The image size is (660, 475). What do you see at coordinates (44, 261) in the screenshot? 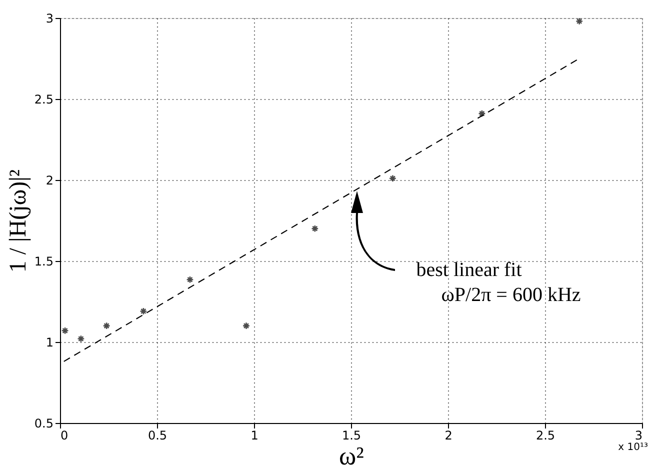
I see `y-tick-label: 1.5` at bounding box center [44, 261].